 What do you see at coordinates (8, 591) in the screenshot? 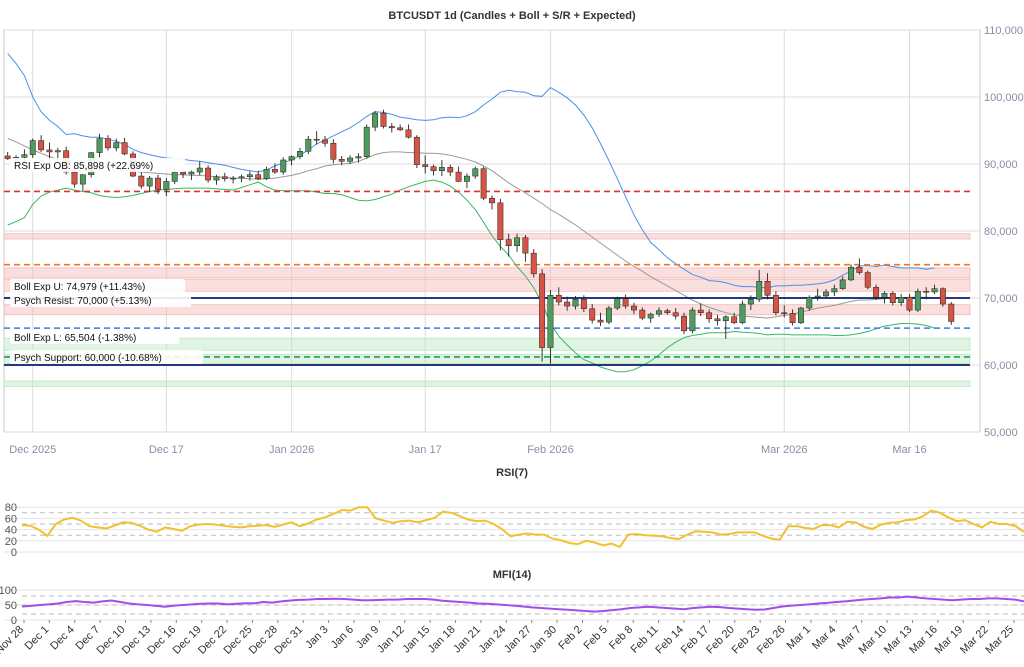
I see `mfi-y-tick-label: 100` at bounding box center [8, 591].